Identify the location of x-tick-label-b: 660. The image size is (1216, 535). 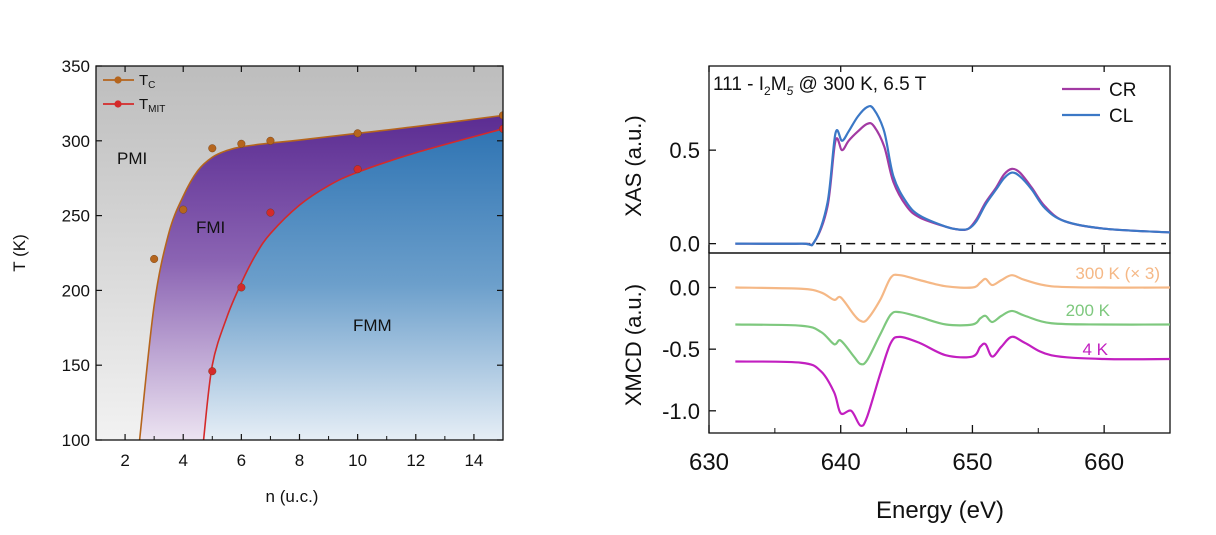
(1104, 462).